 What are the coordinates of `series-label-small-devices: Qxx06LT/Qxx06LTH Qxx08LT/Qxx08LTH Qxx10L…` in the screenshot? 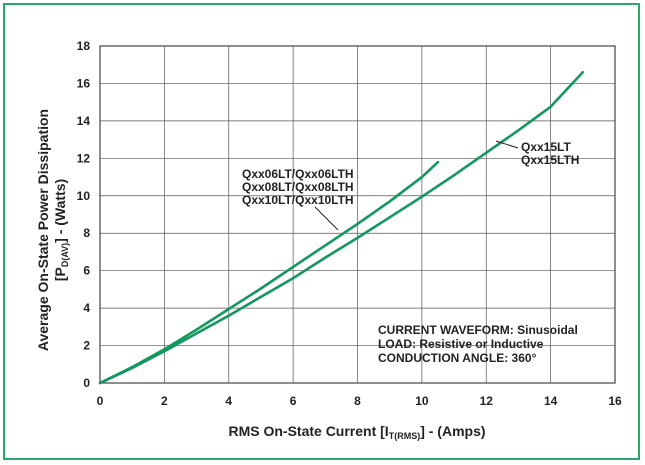 It's located at (298, 187).